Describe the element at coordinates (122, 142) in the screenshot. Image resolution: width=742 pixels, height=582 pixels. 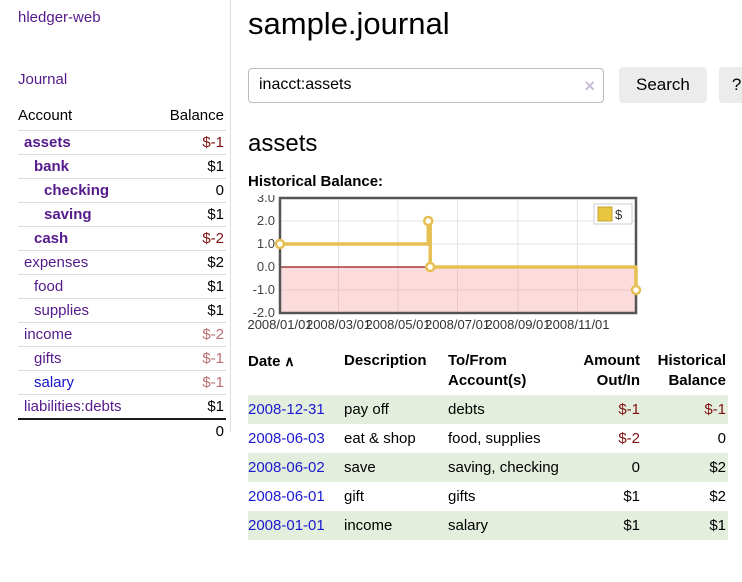
I see `account-row: assets $-1` at that location.